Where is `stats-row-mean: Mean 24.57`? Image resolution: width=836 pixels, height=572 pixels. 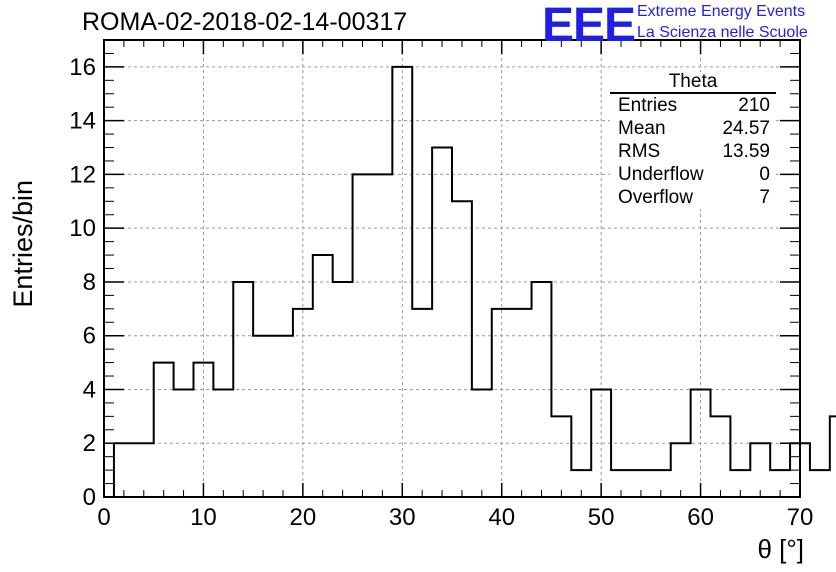 stats-row-mean: Mean 24.57 is located at coordinates (693, 128).